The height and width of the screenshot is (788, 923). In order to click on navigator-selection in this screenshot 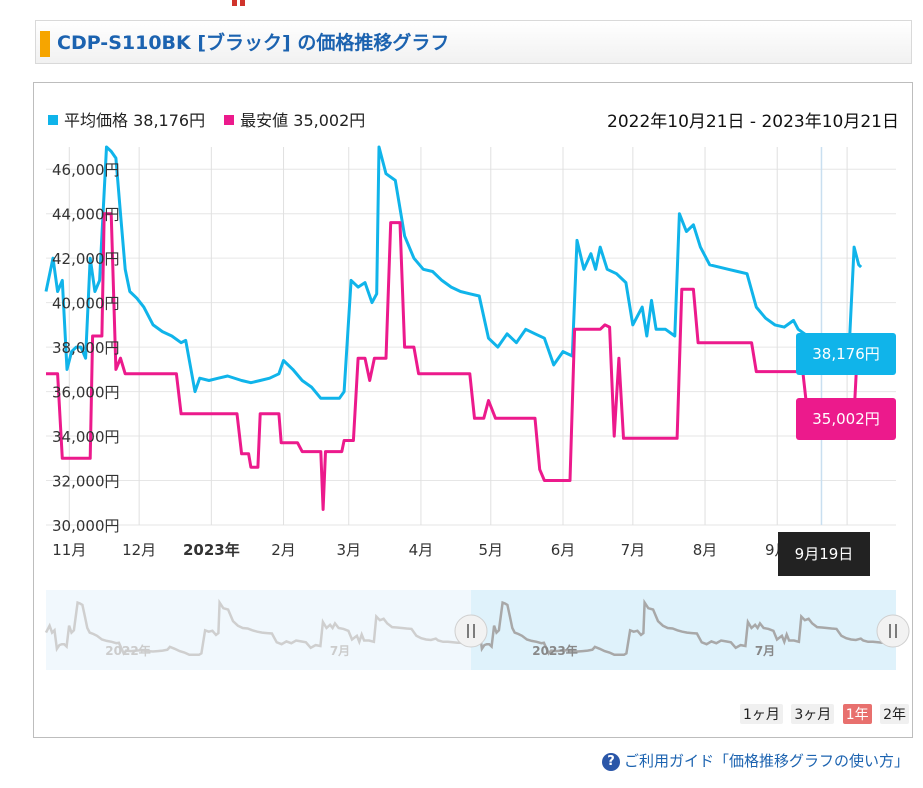, I will do `click(683, 630)`.